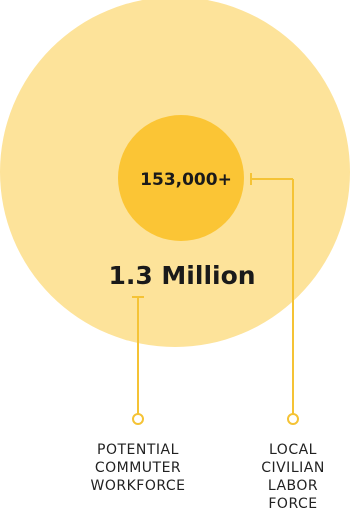 This screenshot has width=352, height=524. Describe the element at coordinates (138, 360) in the screenshot. I see `connector-commuter-workforce` at that location.